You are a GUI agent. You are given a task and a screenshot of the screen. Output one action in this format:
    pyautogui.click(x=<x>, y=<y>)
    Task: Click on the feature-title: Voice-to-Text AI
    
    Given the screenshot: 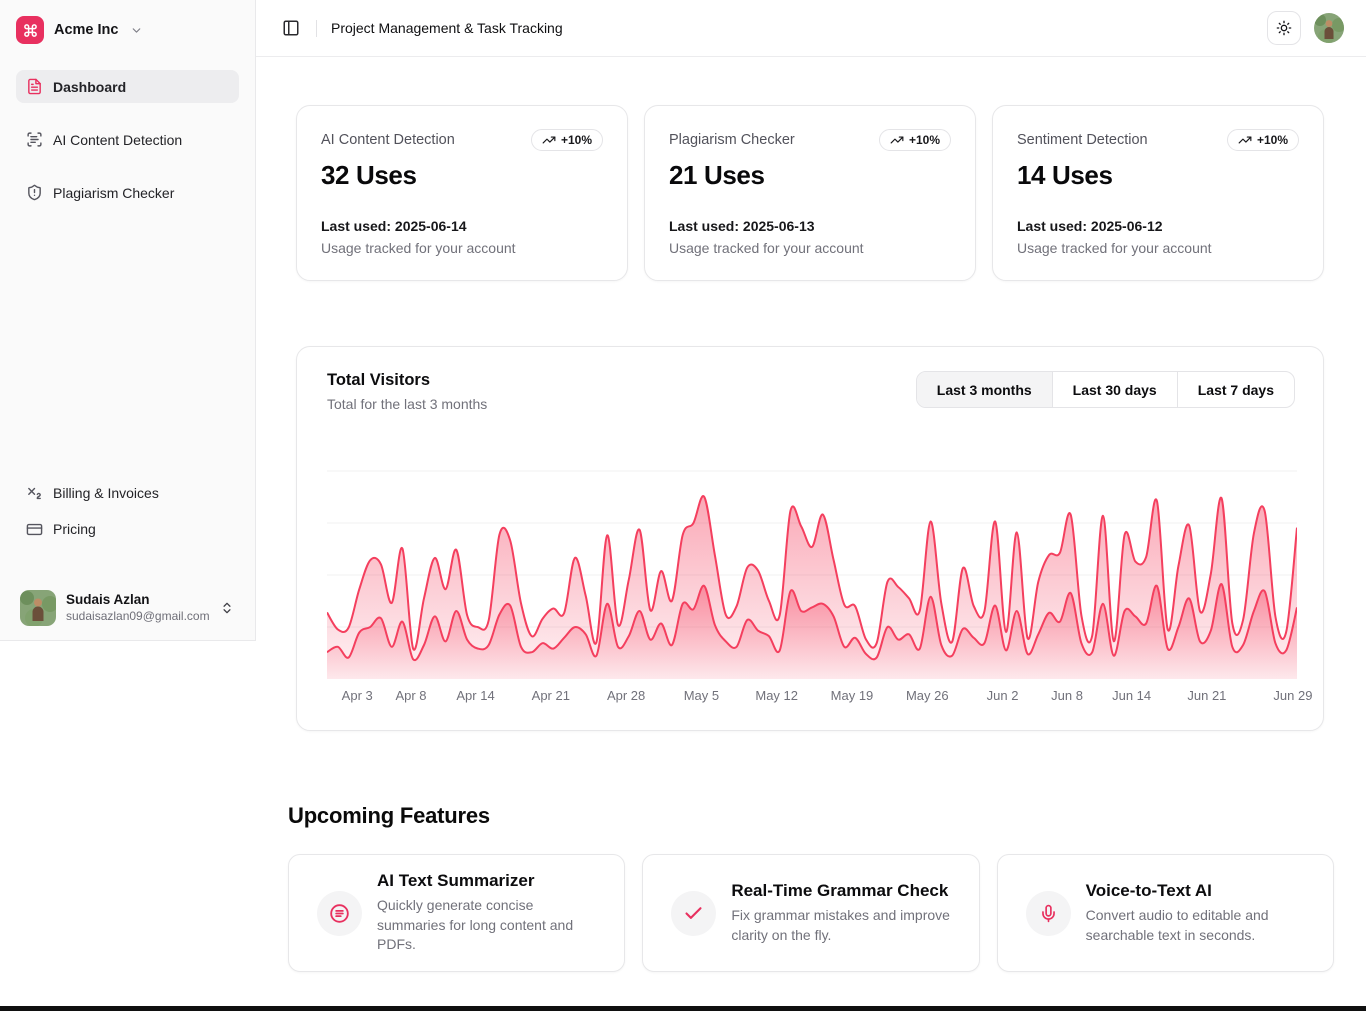 What is the action you would take?
    pyautogui.click(x=1148, y=890)
    